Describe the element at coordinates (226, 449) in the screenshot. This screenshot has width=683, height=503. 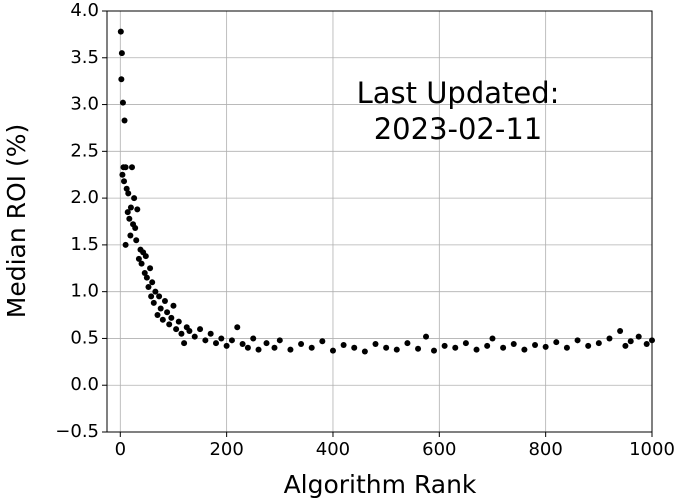
I see `x-tick-label: 200` at that location.